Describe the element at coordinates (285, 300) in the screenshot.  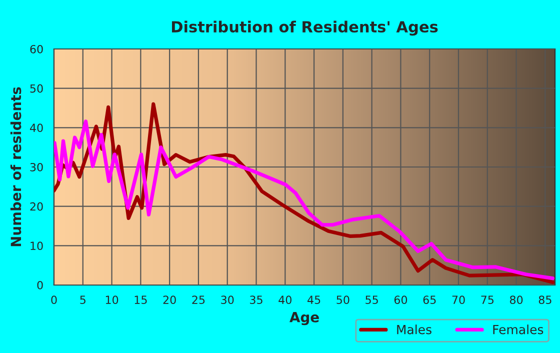
I see `x-tick-label: 40` at that location.